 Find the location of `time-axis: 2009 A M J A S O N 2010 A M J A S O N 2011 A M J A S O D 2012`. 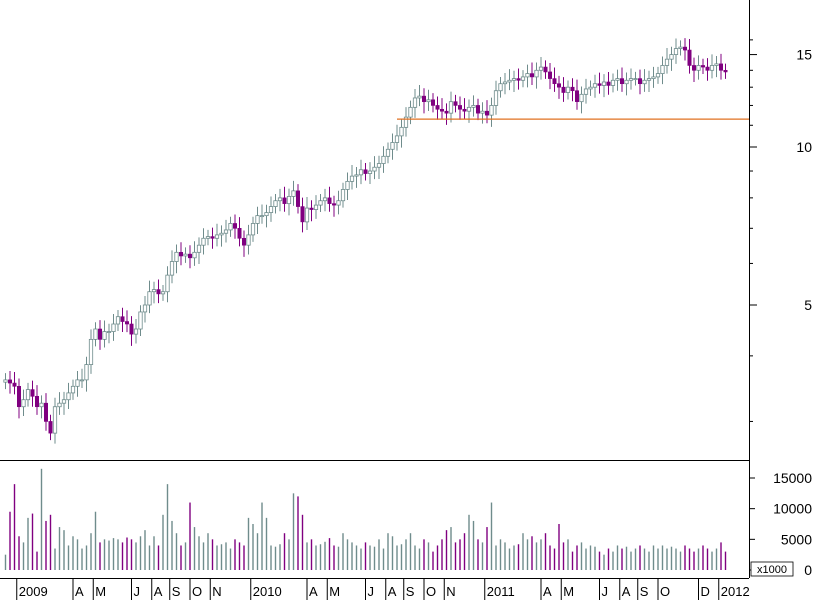

time-axis: 2009 A M J A S O N 2010 A M J A S O N 2011 A M J A S O D 2012 is located at coordinates (383, 589).